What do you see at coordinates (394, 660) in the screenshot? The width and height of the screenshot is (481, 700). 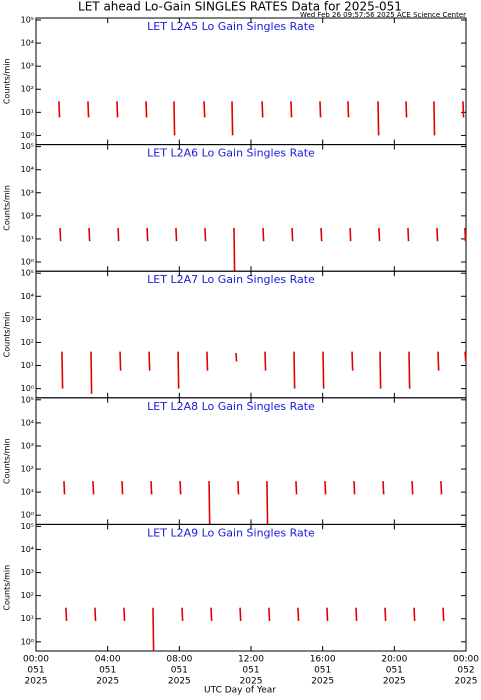 I see `x-tick-label: 20:00` at bounding box center [394, 660].